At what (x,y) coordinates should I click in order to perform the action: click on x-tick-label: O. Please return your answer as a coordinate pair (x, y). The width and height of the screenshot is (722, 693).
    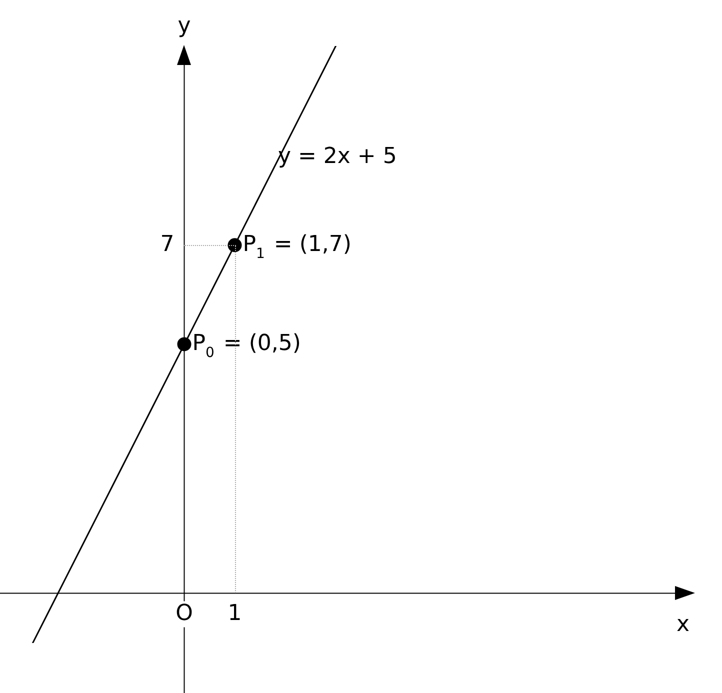
    Looking at the image, I should click on (184, 613).